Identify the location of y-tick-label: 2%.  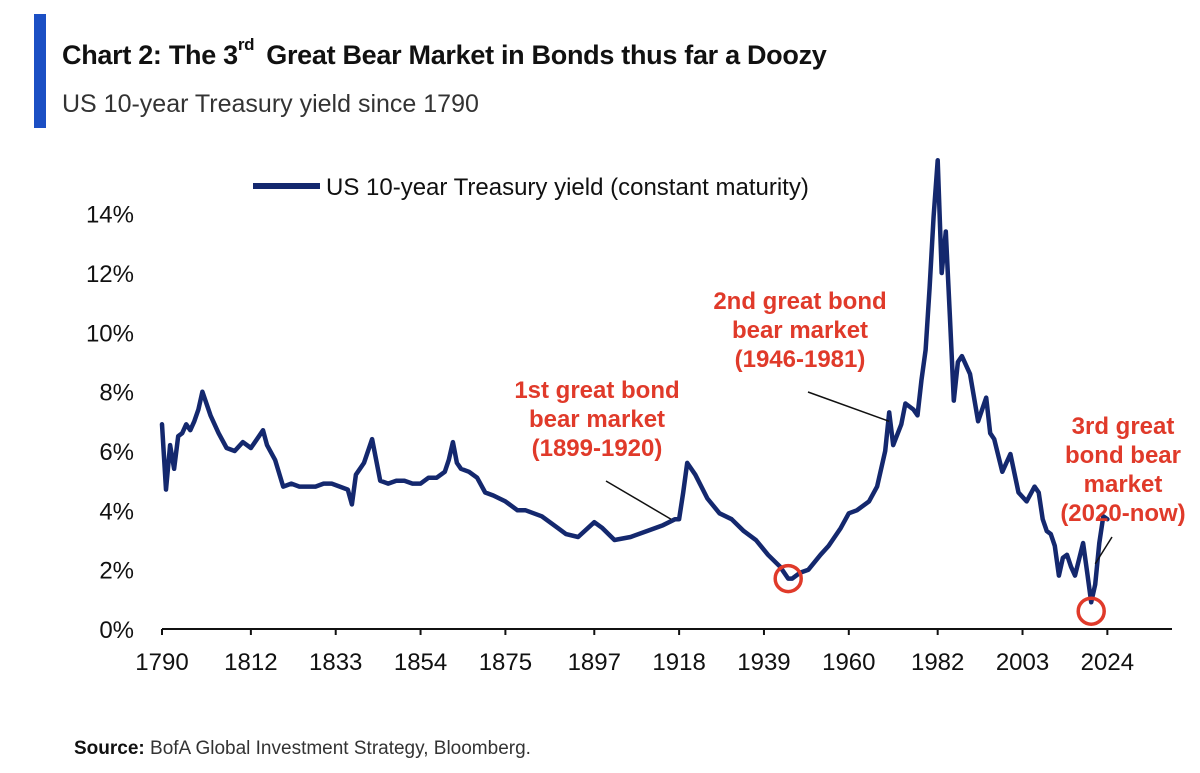
(116, 571).